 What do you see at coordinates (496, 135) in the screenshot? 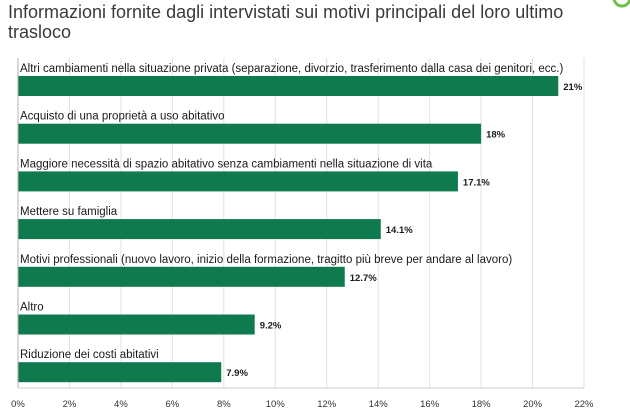
I see `value-label: 18%` at bounding box center [496, 135].